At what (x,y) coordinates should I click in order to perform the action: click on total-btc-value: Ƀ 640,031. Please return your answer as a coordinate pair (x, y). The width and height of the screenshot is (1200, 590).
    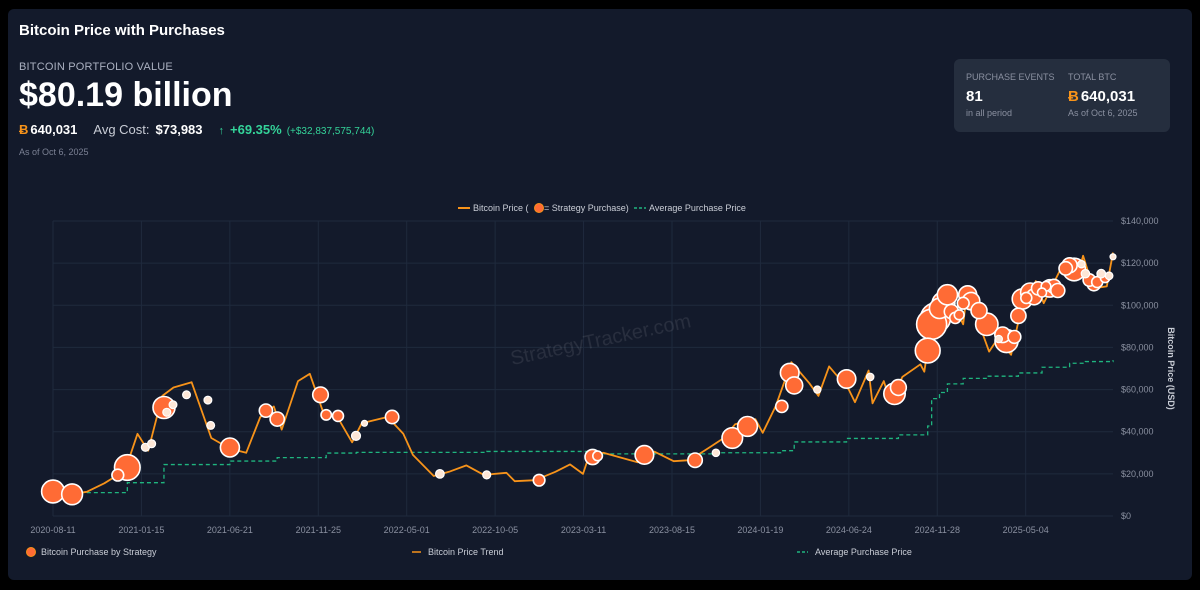
    Looking at the image, I should click on (1101, 96).